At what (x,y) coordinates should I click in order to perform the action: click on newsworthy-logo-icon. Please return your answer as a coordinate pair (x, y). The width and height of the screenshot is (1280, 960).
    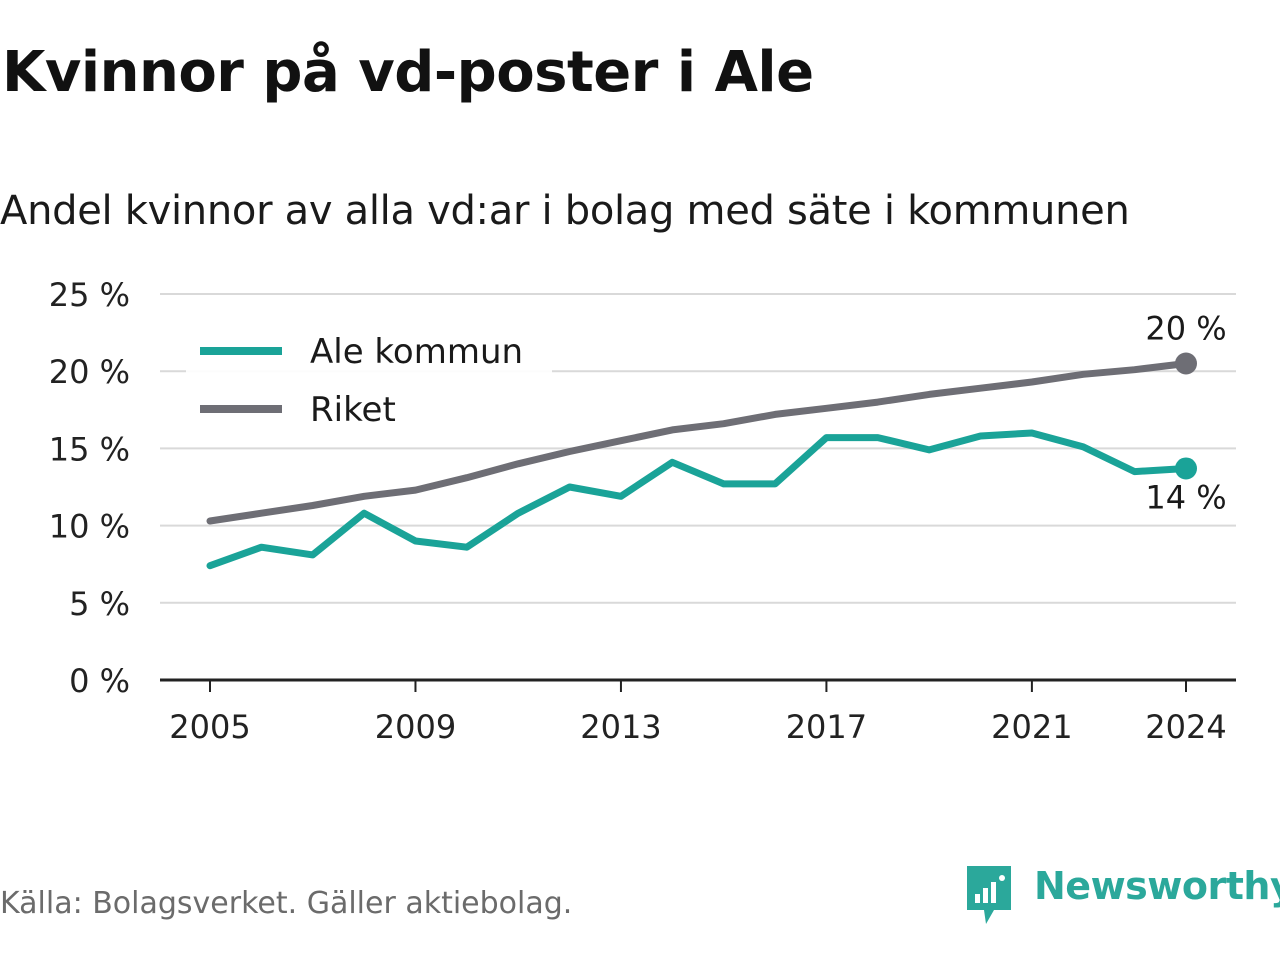
    Looking at the image, I should click on (989, 895).